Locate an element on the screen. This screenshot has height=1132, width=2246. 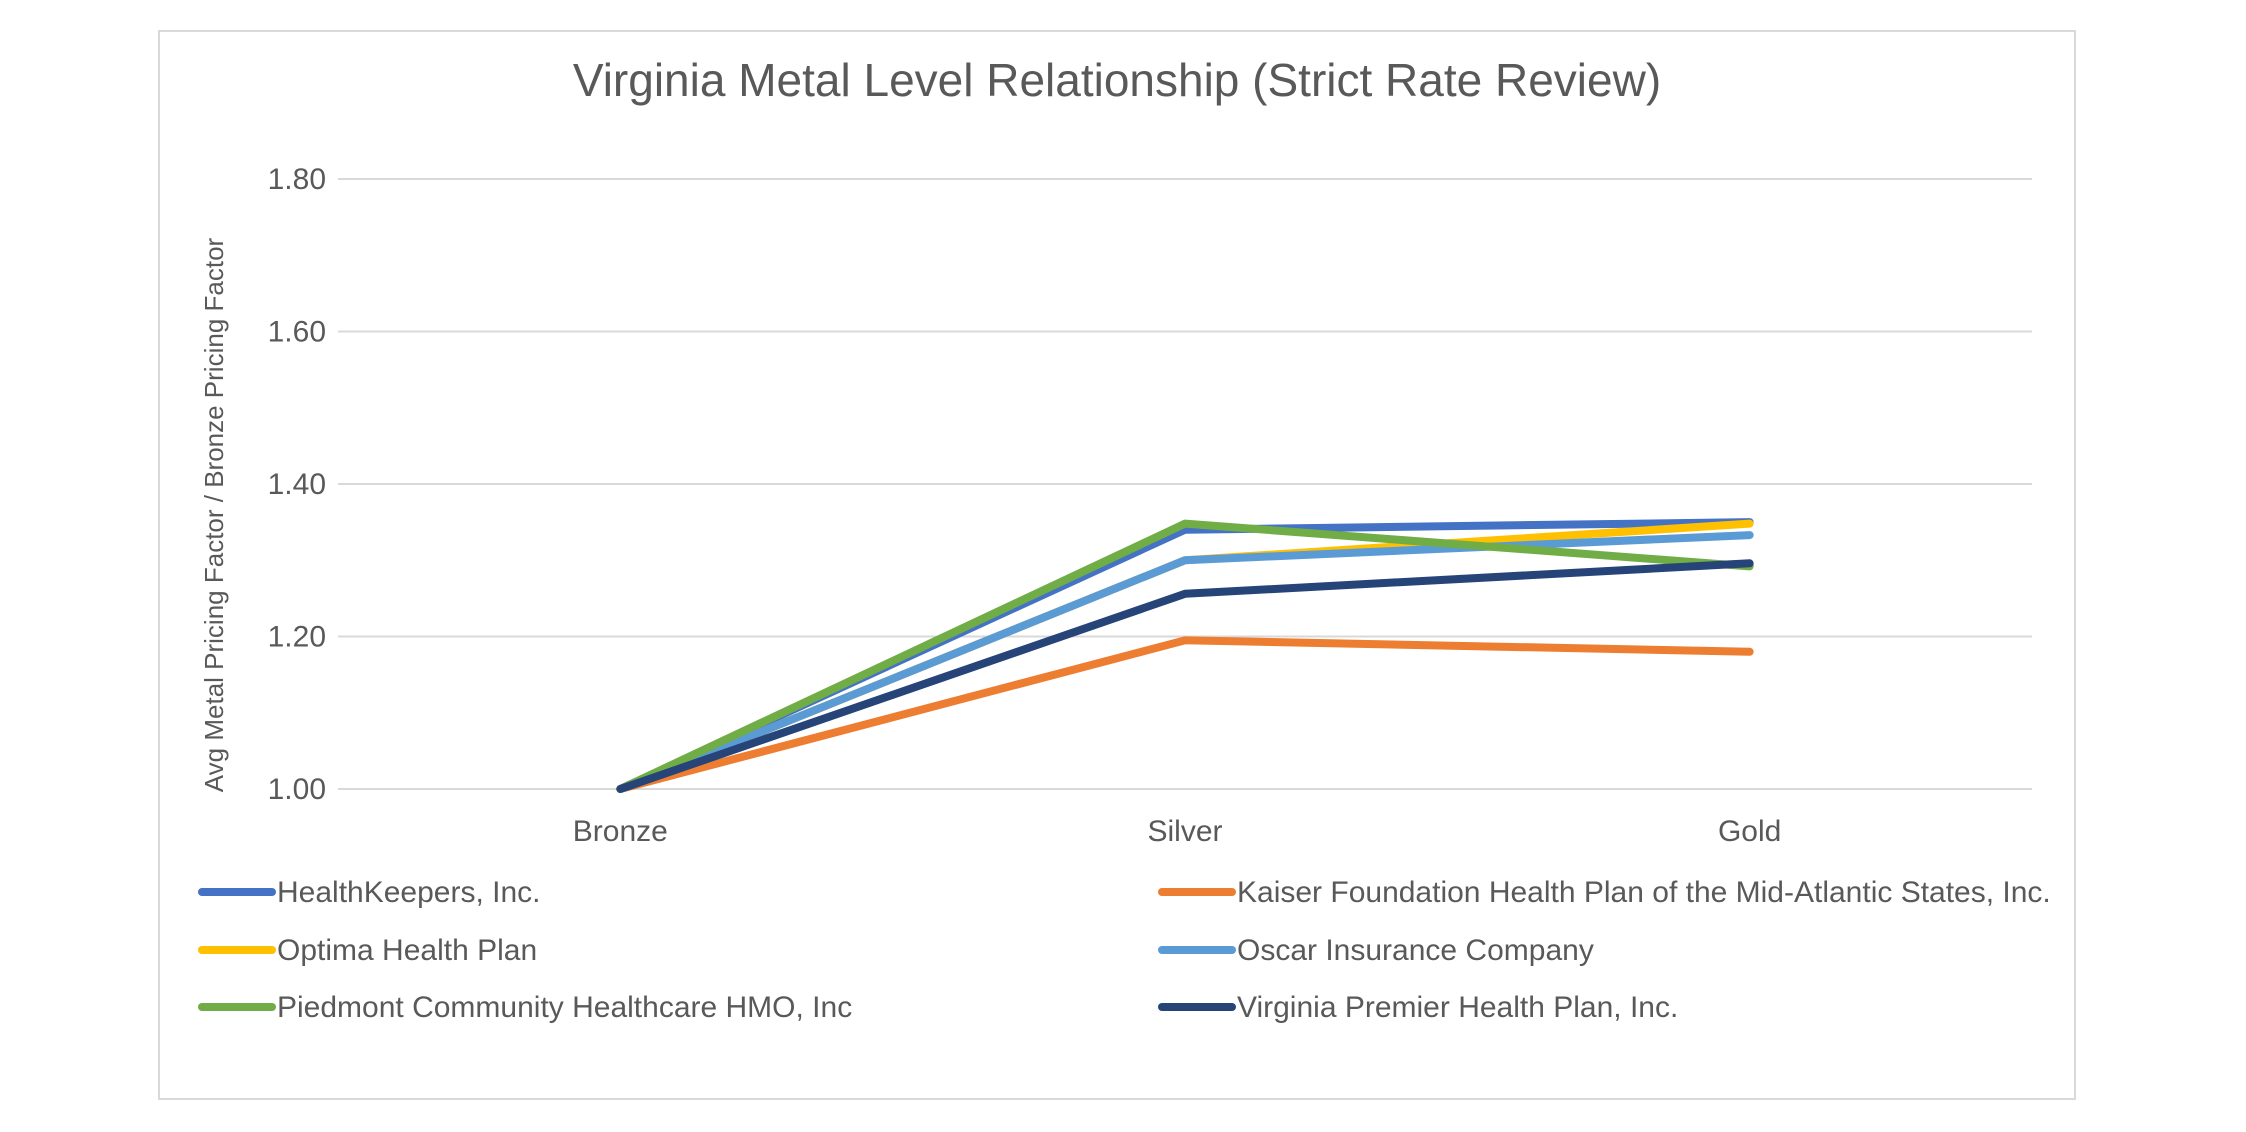
y-tick-label: 1.40 is located at coordinates (297, 484).